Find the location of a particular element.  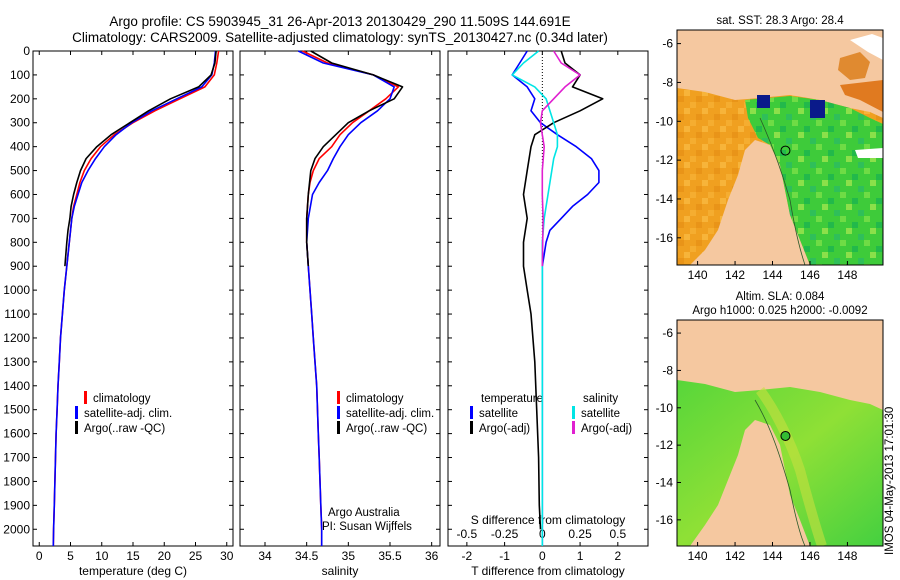

y-tick-label: 1800 is located at coordinates (16, 481).